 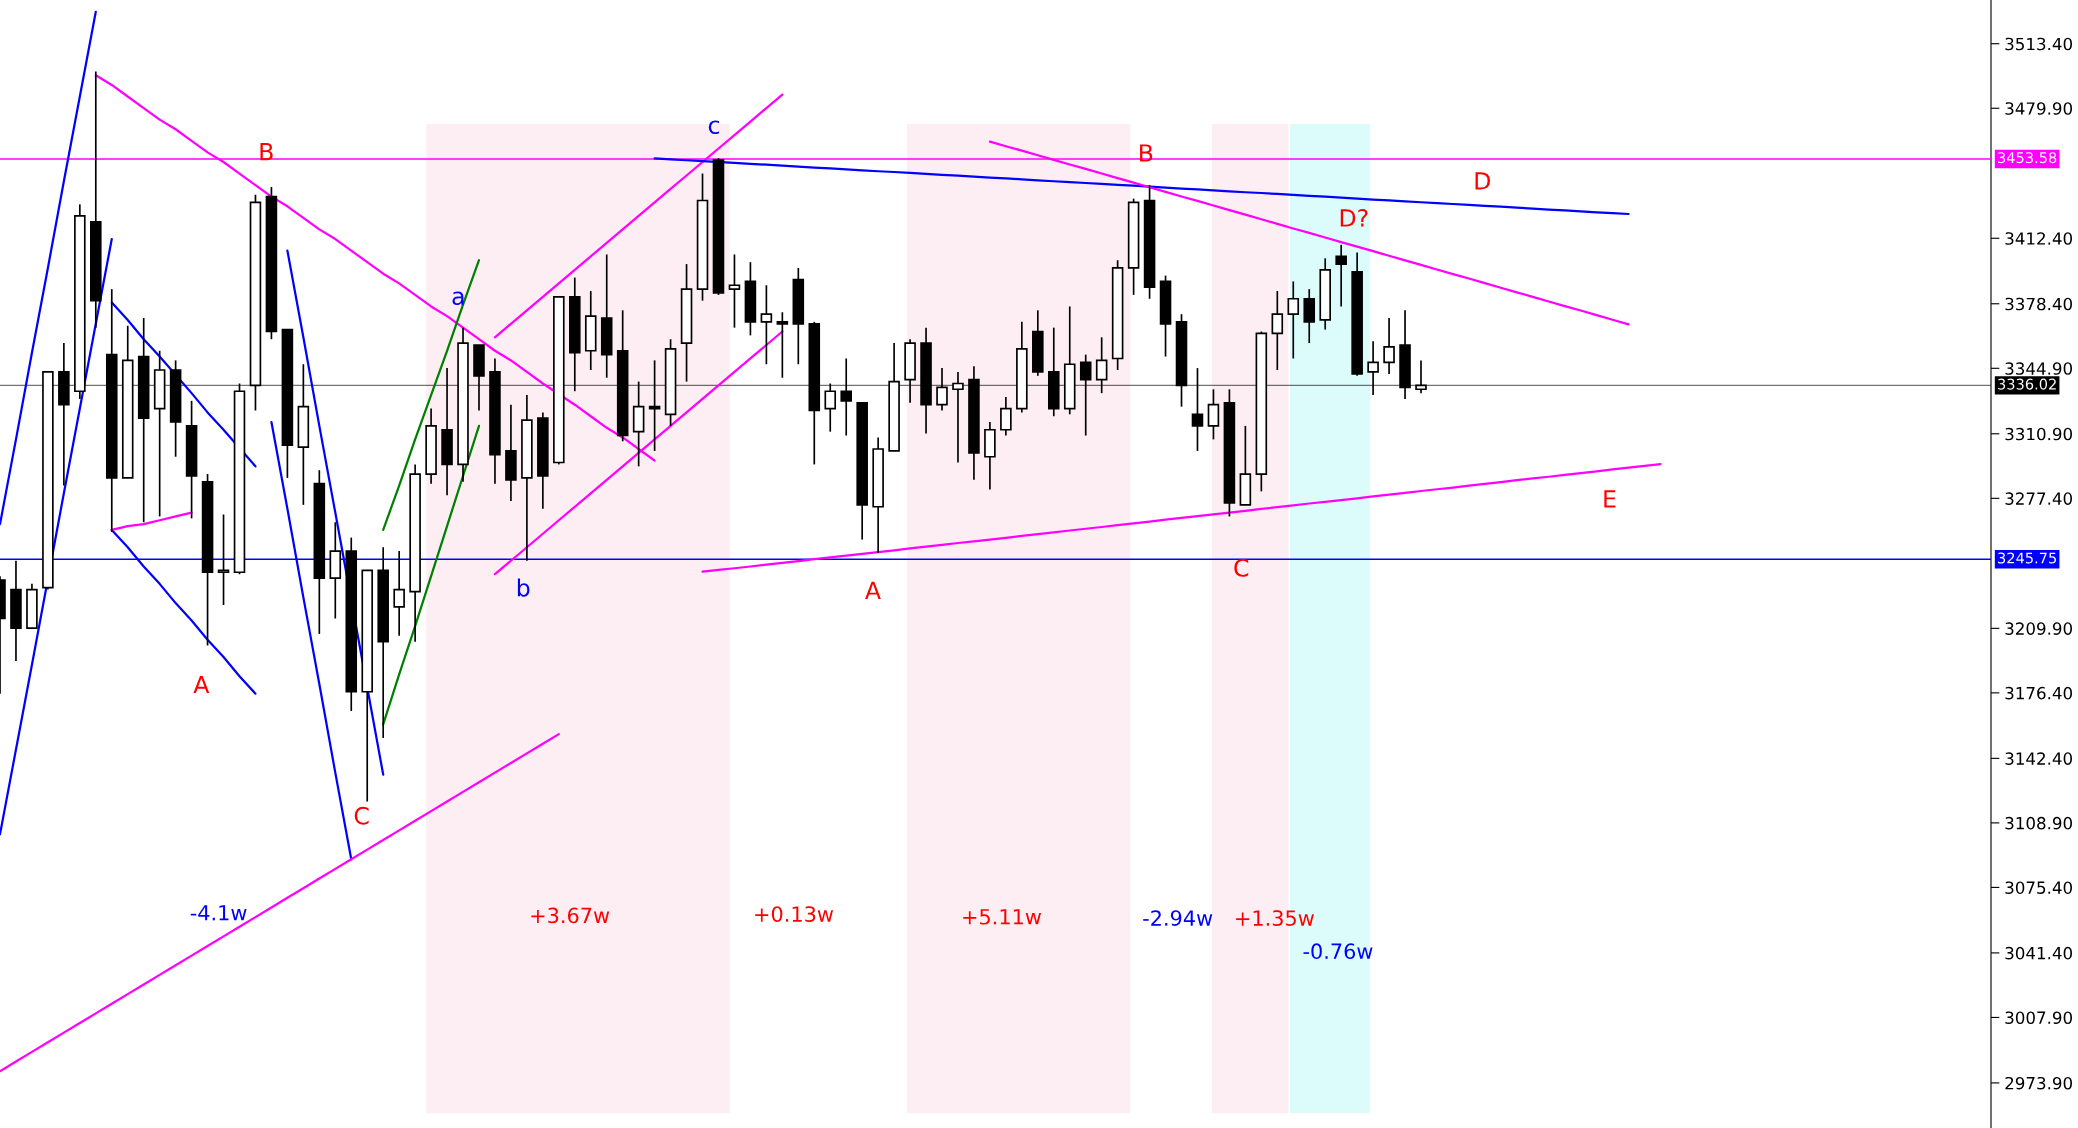 What do you see at coordinates (714, 127) in the screenshot?
I see `annotation: c` at bounding box center [714, 127].